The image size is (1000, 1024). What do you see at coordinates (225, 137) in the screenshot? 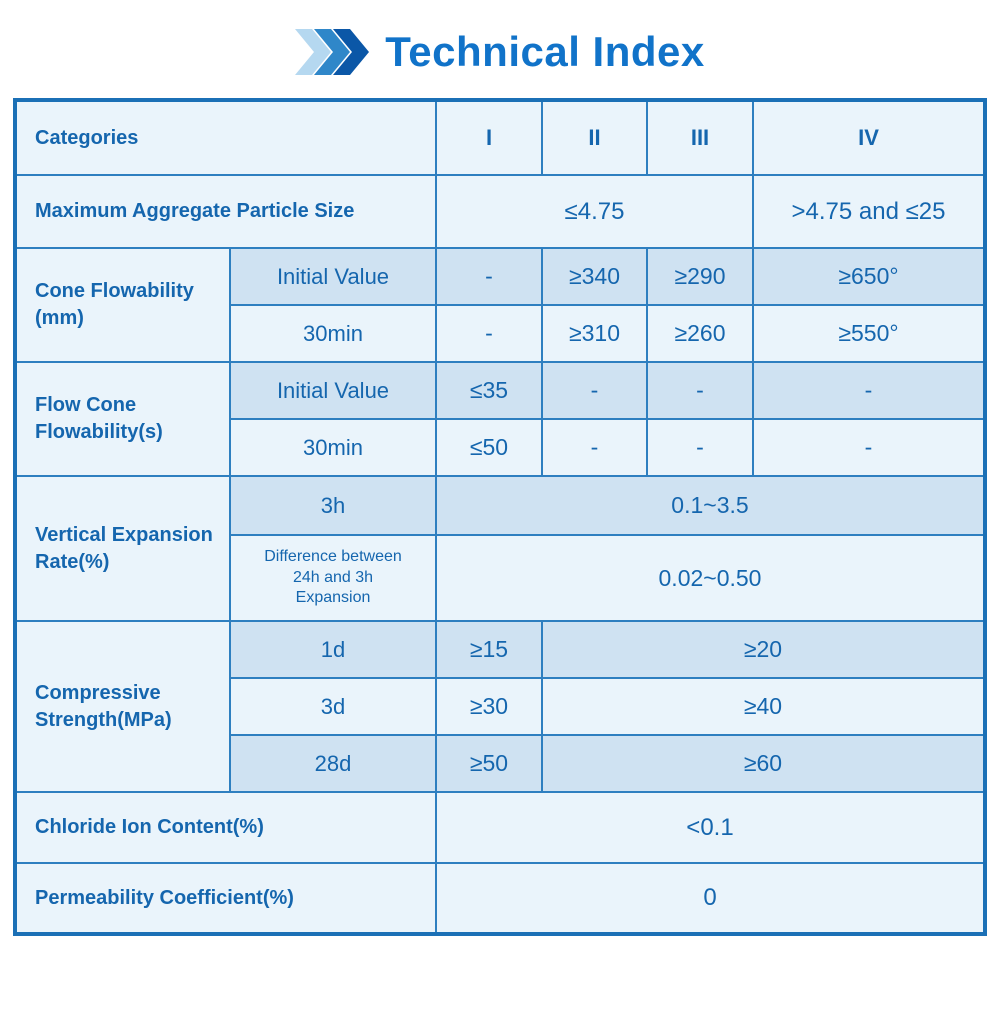
I see `header-categories: Categories` at bounding box center [225, 137].